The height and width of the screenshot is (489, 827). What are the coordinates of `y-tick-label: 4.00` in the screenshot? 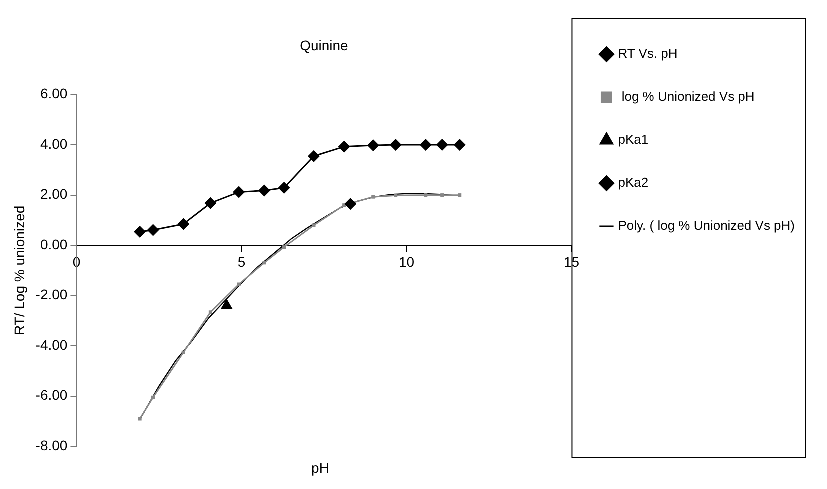 It's located at (54, 144).